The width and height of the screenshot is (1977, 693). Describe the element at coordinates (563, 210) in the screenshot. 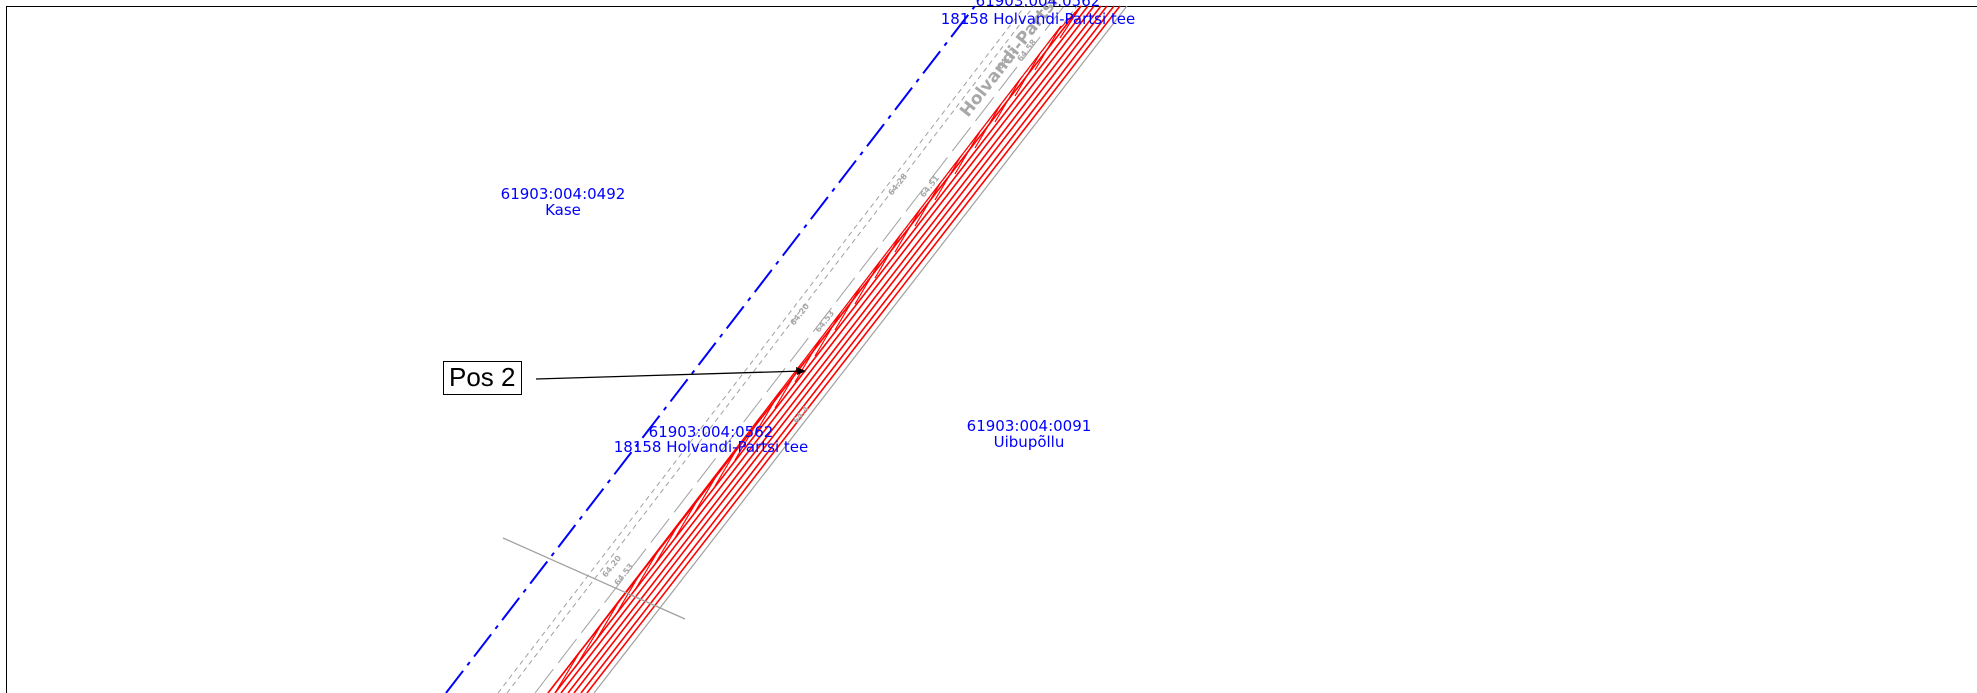

I see `parcel-name: Kase` at that location.